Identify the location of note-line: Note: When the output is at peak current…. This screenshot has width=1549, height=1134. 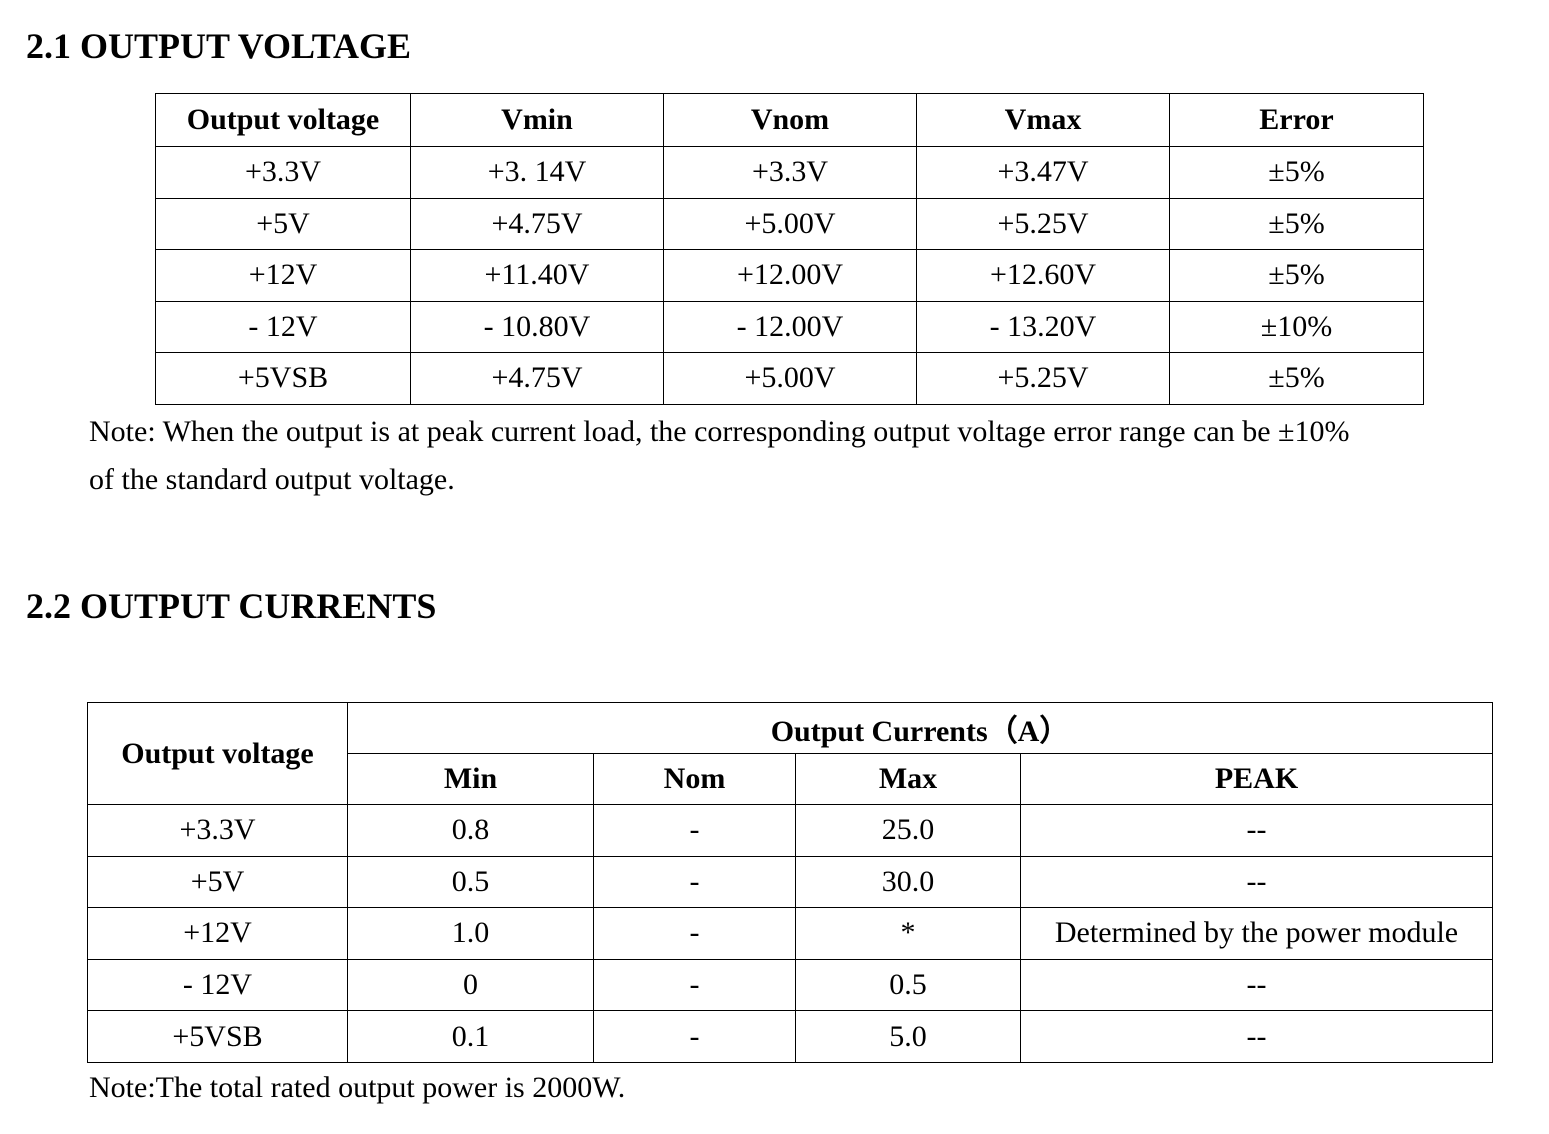
(719, 431).